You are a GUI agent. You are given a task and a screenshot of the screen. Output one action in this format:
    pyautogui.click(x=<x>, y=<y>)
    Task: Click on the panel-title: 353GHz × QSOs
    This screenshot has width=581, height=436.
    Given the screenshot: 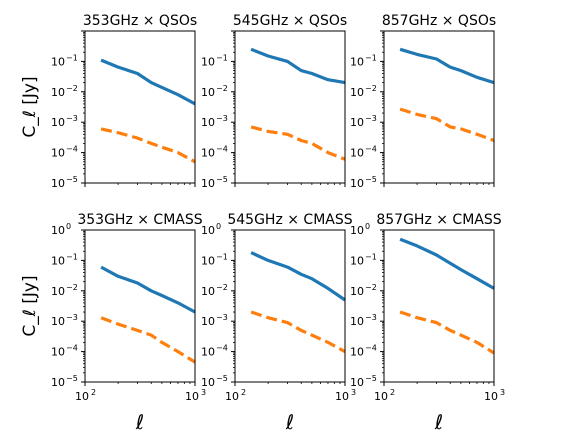 What is the action you would take?
    pyautogui.click(x=140, y=21)
    